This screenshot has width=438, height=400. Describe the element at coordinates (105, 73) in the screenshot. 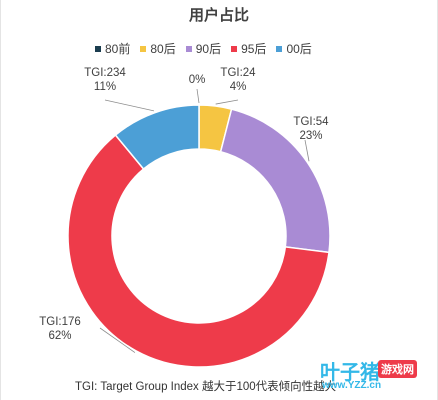

I see `tgi-label-00后: TGI:234` at that location.